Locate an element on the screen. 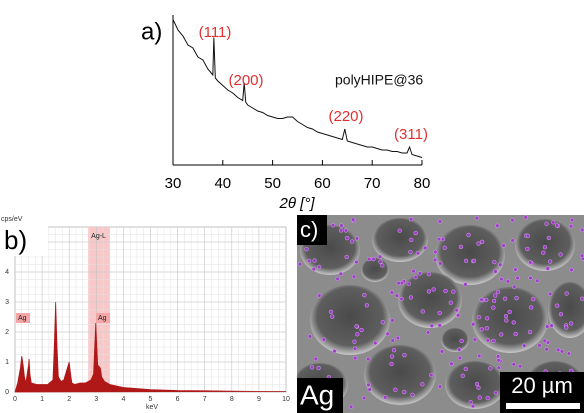  panel-label-box is located at coordinates (25, 240).